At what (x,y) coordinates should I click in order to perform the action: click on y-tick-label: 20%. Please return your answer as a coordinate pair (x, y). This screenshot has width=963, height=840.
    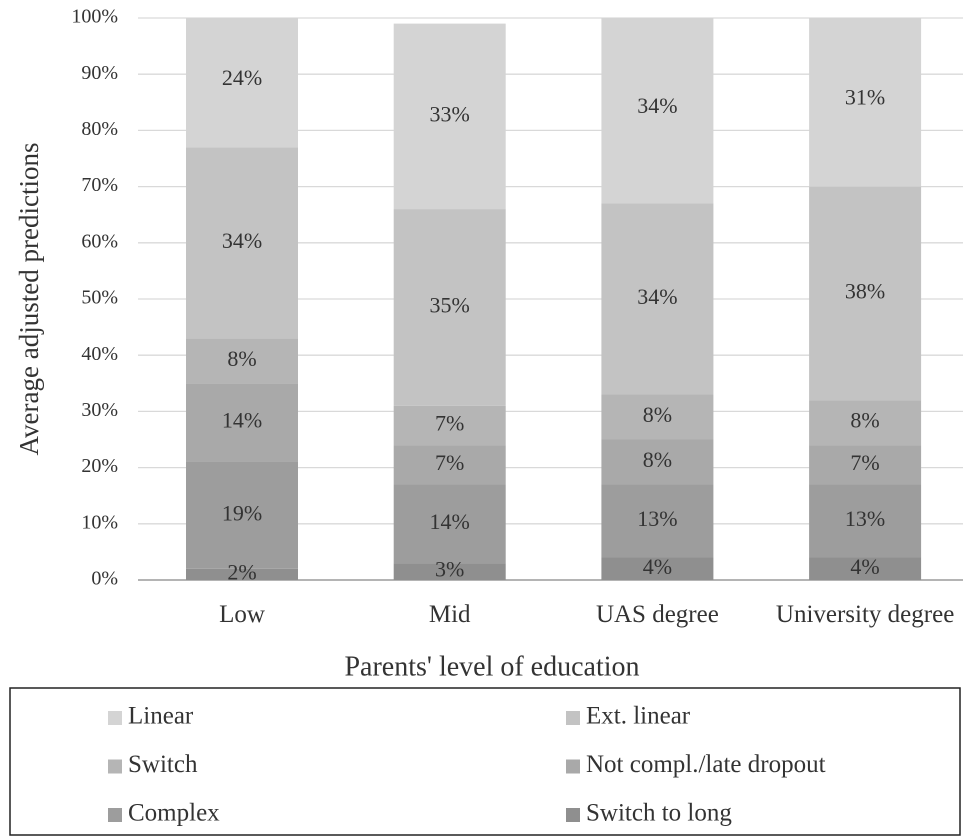
    Looking at the image, I should click on (99, 466).